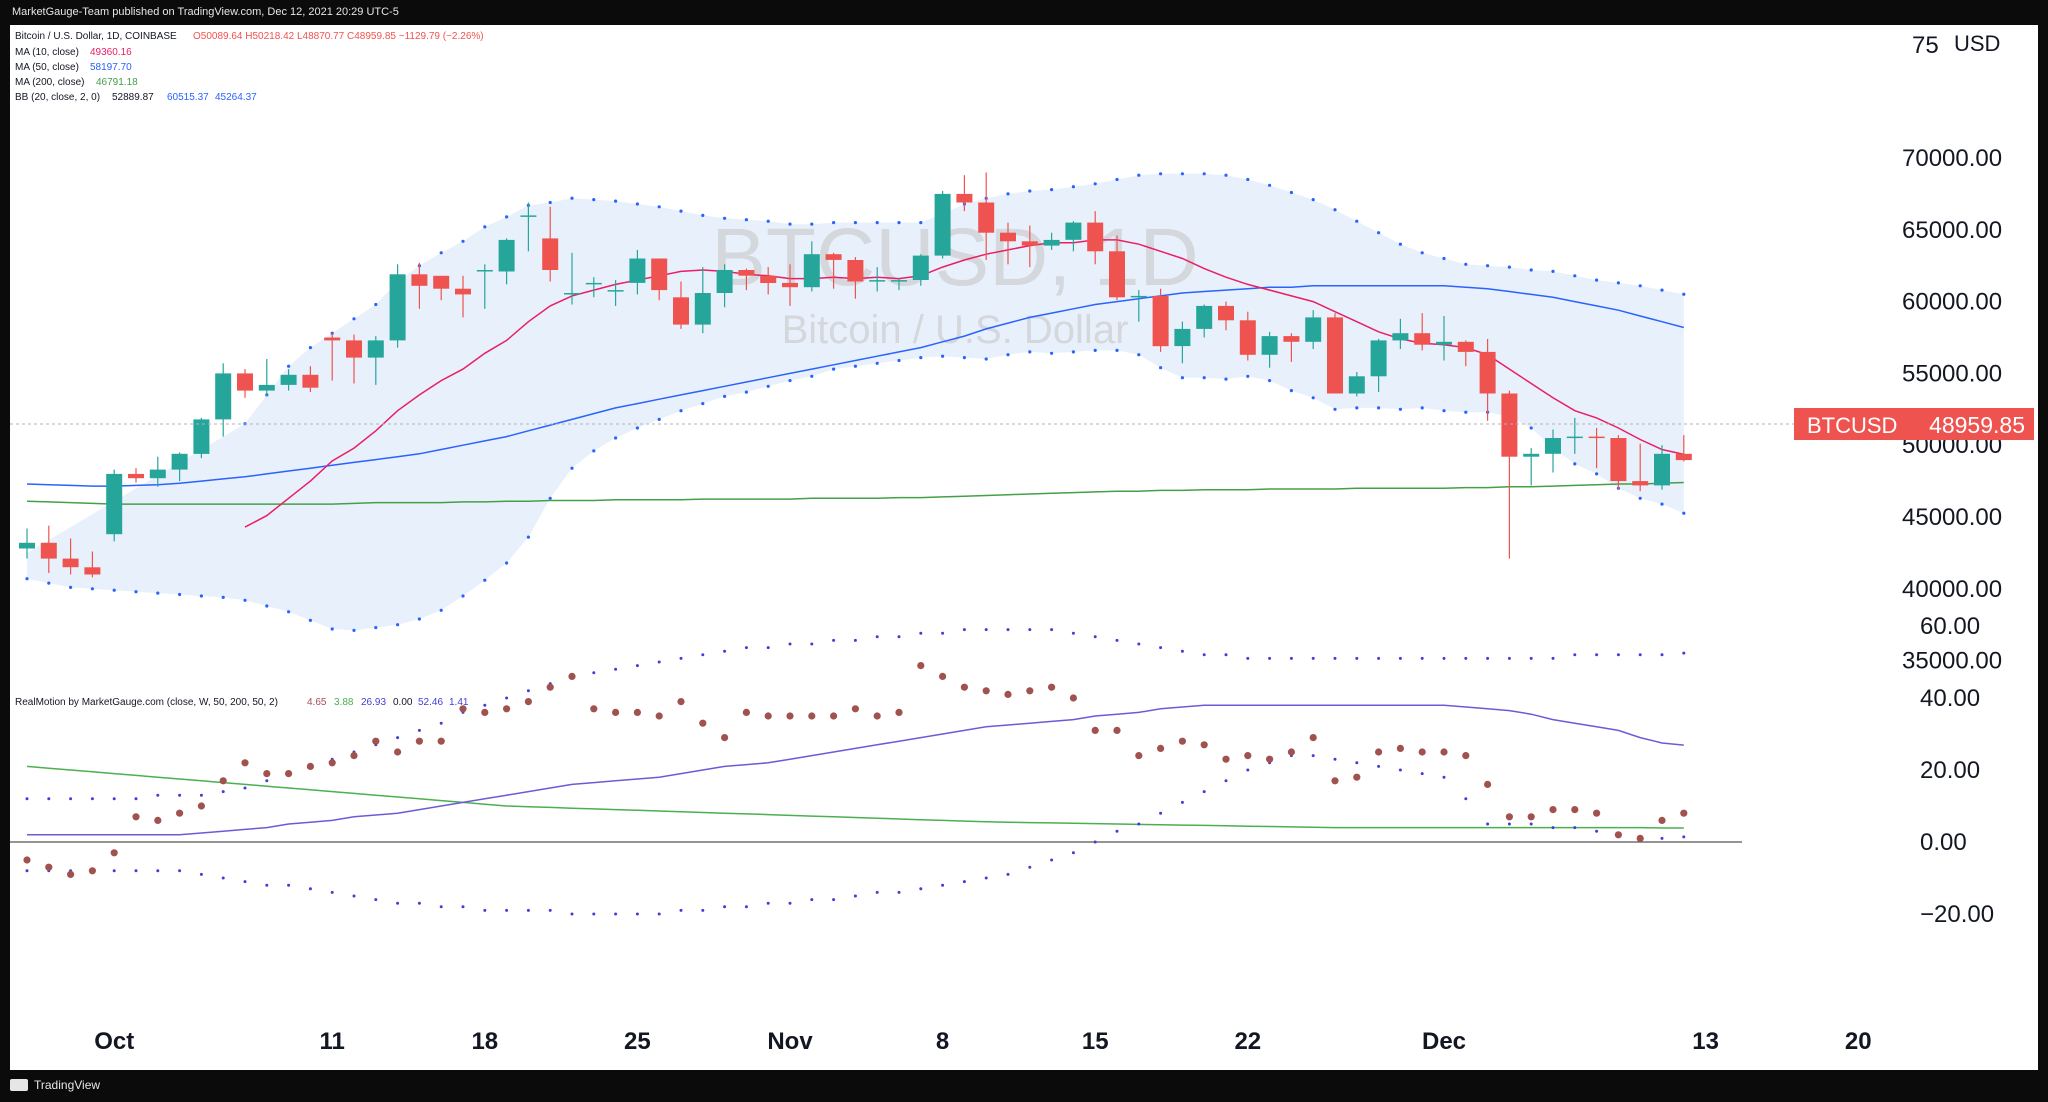  What do you see at coordinates (96, 36) in the screenshot?
I see `legend-symbol: Bitcoin / U.S. Dollar, 1D, COINBASE` at bounding box center [96, 36].